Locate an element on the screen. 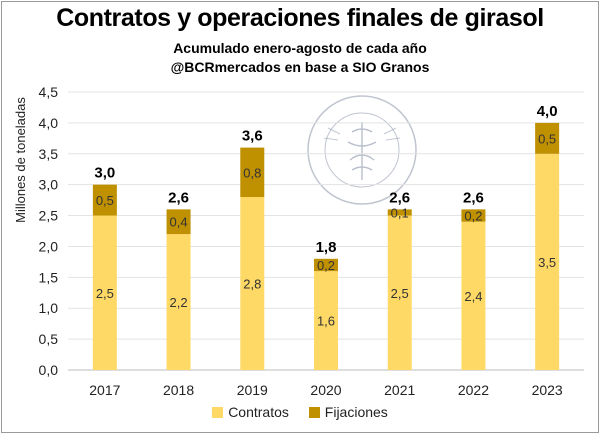 This screenshot has height=434, width=600. y-axis: 0,0 0,5 1,0 1,5 2,0 2,5 3,0 3,5 4,0 4,5 is located at coordinates (49, 231).